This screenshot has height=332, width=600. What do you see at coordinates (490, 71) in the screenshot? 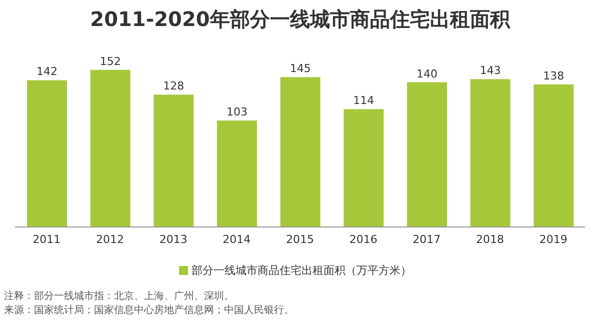
I see `data-label: 143` at bounding box center [490, 71].